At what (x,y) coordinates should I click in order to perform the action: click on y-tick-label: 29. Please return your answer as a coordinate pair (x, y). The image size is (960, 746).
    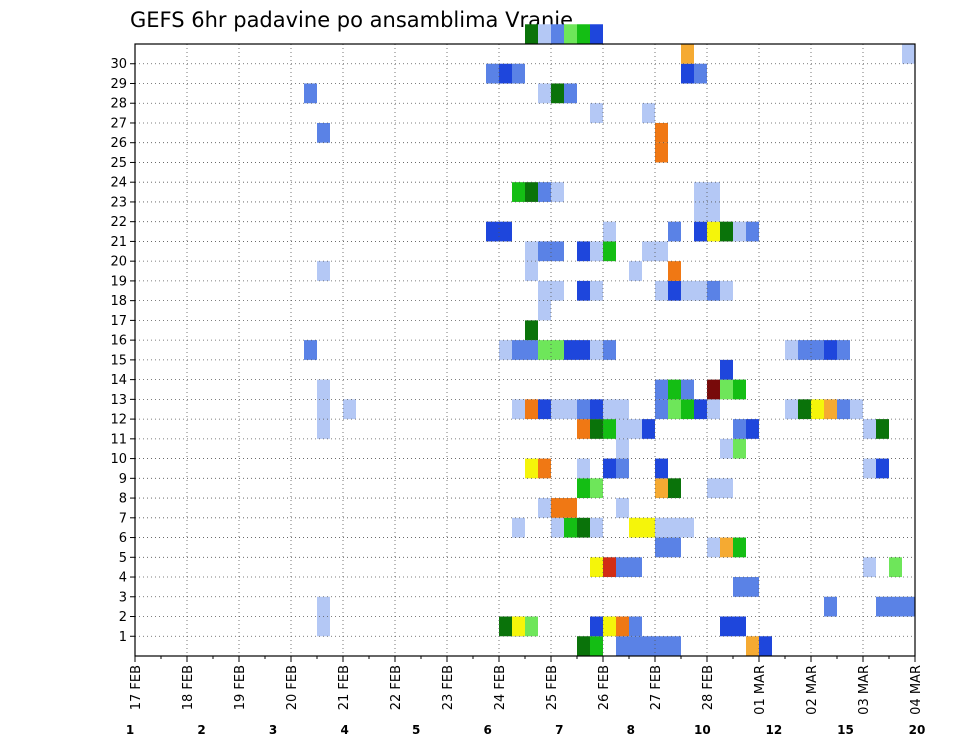
    Looking at the image, I should click on (118, 84).